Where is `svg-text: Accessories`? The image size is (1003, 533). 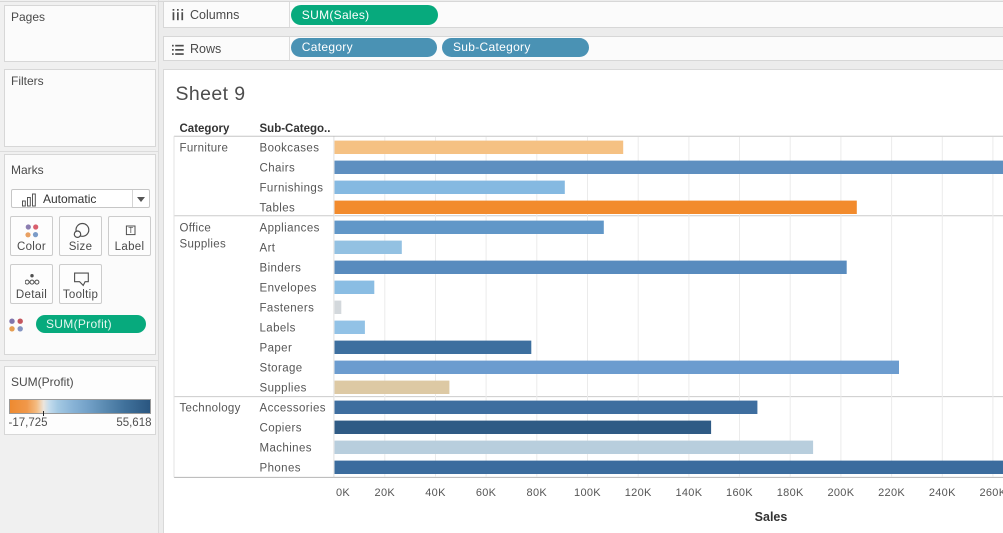
svg-text: Accessories is located at coordinates (293, 408).